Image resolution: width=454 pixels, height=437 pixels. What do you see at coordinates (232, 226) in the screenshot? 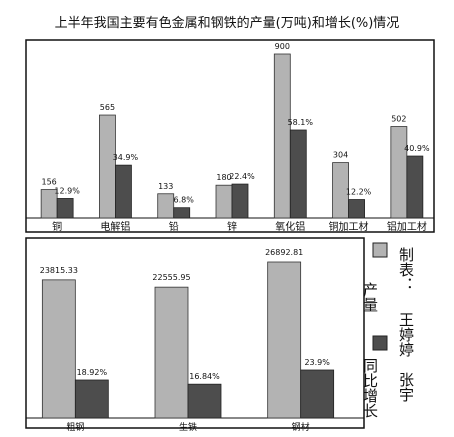
I see `category-label-3: 锌` at bounding box center [232, 226].